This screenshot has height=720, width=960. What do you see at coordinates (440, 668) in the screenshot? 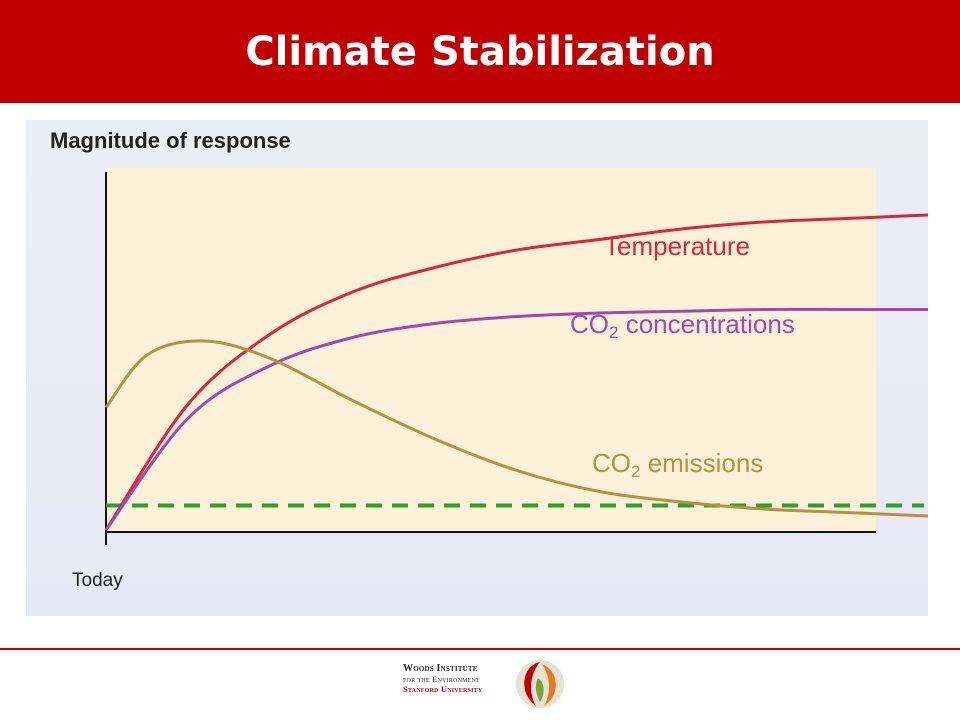
I see `wordmark-line-1: Woods Institute` at bounding box center [440, 668].